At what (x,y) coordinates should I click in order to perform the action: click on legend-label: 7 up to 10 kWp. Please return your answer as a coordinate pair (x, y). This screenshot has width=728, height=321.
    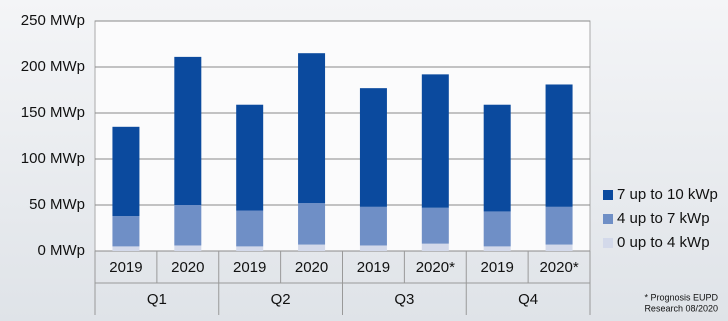
    Looking at the image, I should click on (667, 194).